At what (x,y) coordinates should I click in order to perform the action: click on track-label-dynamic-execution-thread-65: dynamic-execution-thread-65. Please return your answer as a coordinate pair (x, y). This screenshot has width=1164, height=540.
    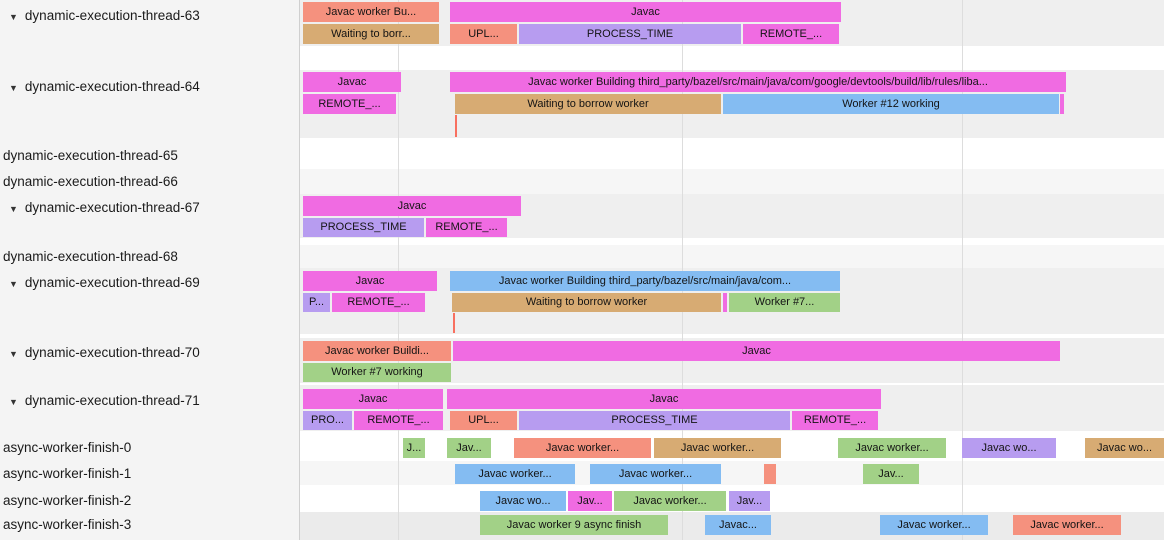
    Looking at the image, I should click on (149, 155).